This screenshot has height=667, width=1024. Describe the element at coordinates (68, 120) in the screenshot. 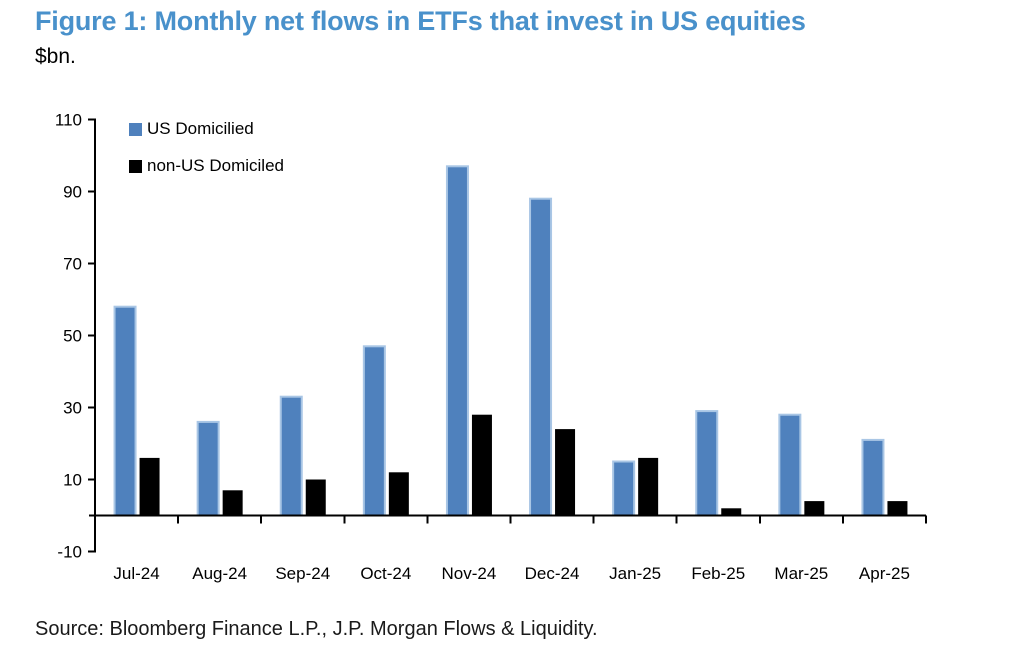

I see `y-tick-label-110: 110` at that location.